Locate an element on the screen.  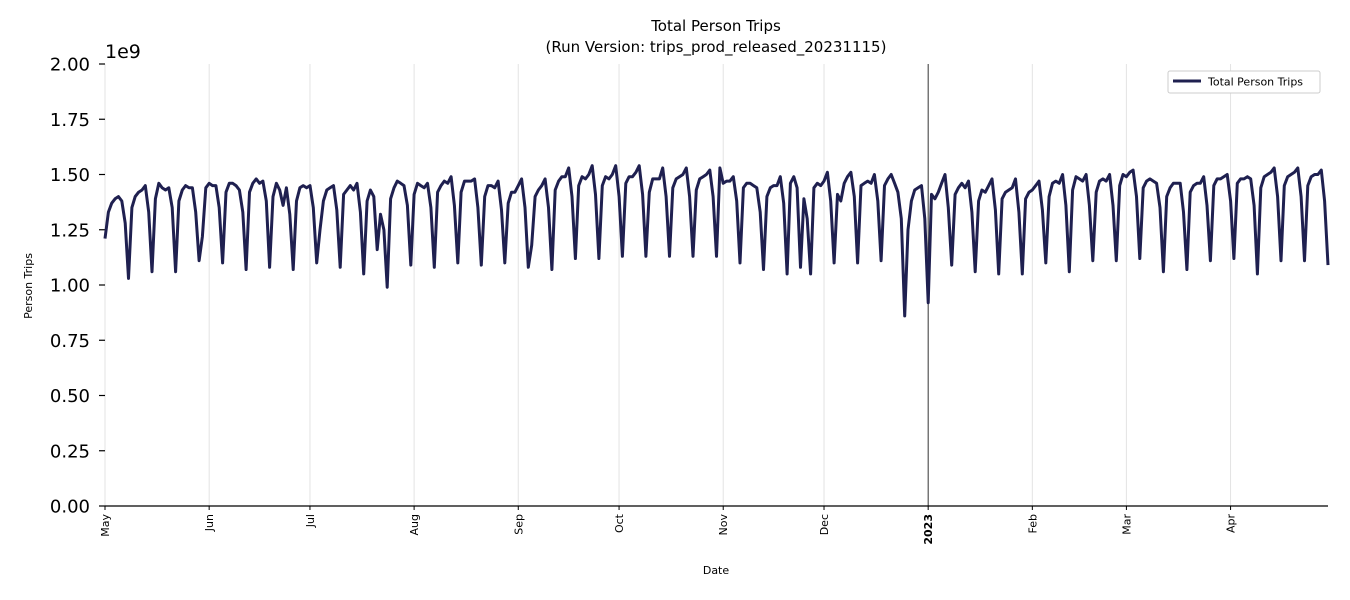
x-tick-label: Dec is located at coordinates (824, 524).